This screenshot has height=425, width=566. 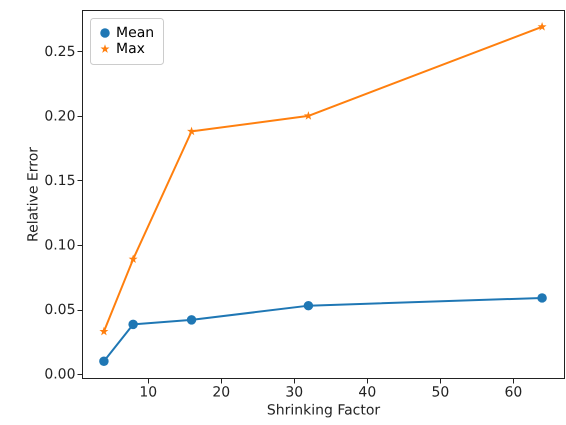 What do you see at coordinates (60, 310) in the screenshot?
I see `y-tick-label: 0.05` at bounding box center [60, 310].